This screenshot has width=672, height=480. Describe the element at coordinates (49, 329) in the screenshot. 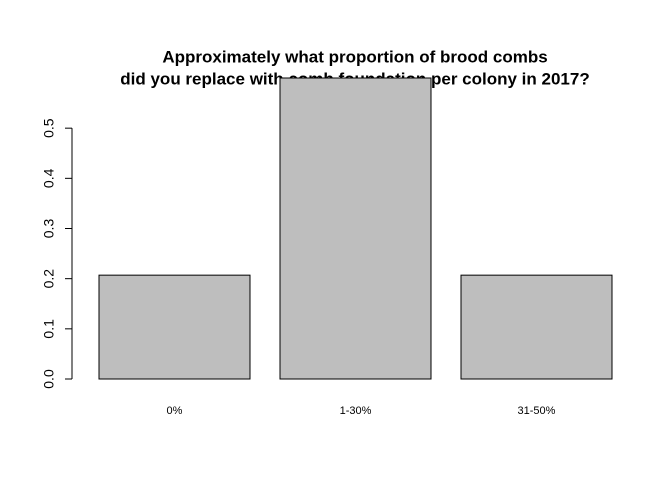

I see `y-tick-label: 0.1` at that location.